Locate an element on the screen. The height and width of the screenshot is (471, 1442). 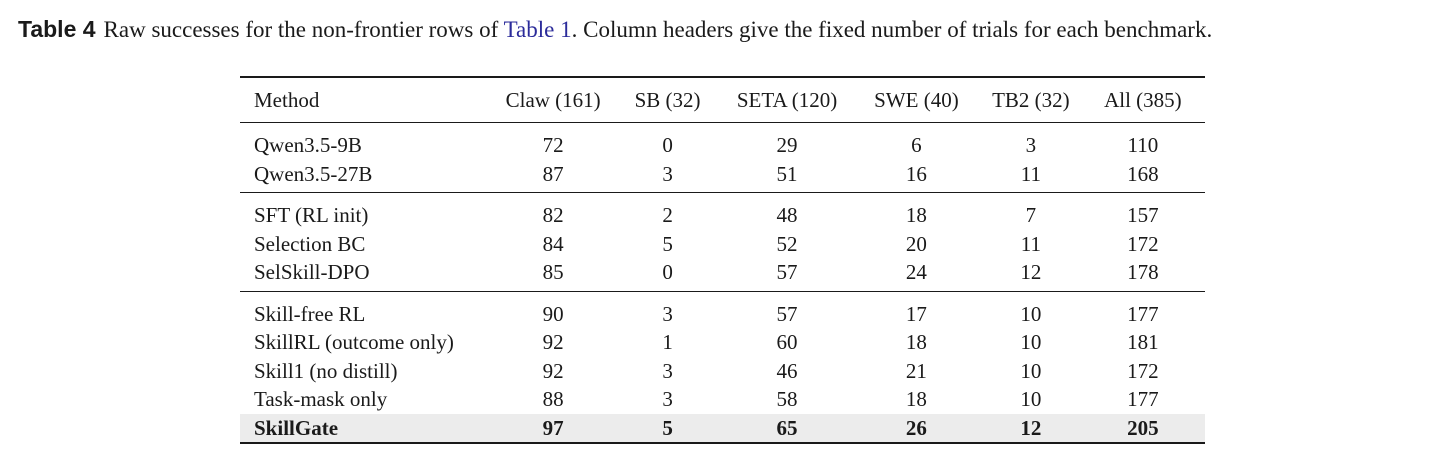
cell-all: 110 is located at coordinates (1143, 145).